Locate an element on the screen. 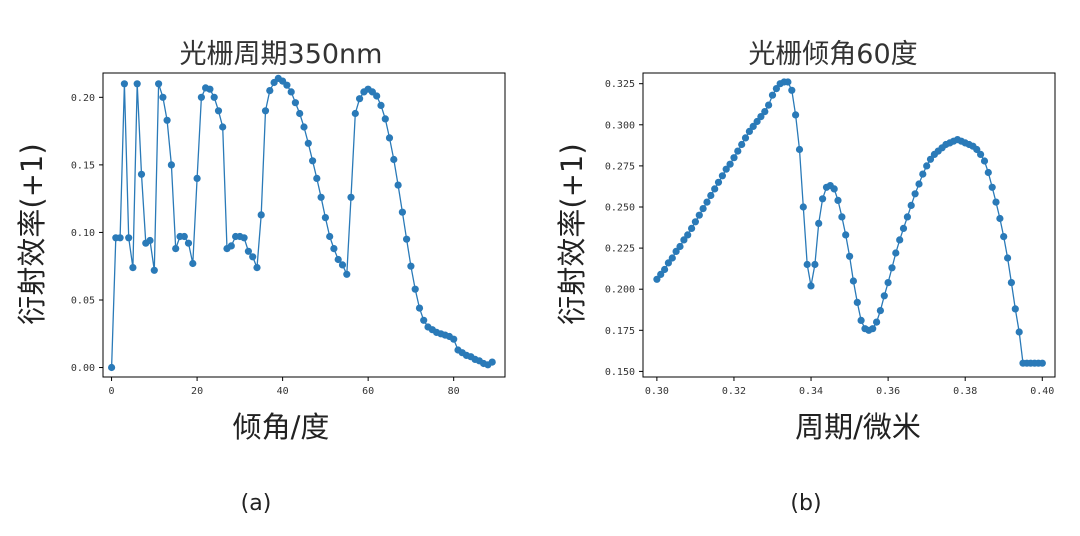 This screenshot has width=1080, height=536. chart-a-x-axis-label: 倾角/度 is located at coordinates (281, 427).